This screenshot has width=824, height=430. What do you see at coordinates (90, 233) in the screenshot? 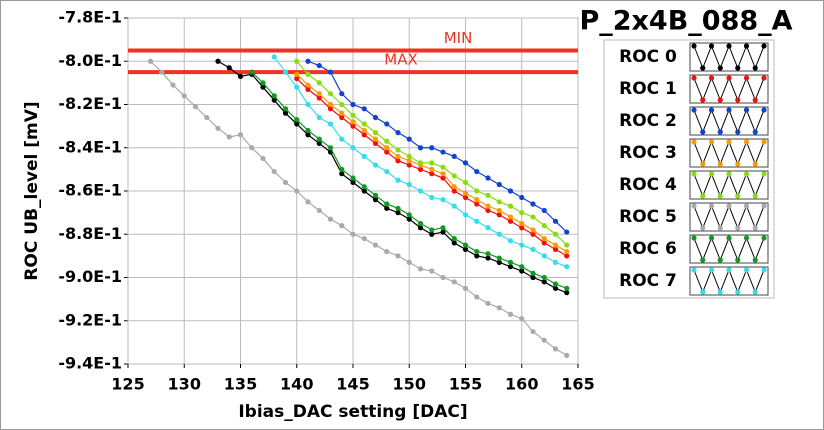
I see `y-tick-label: -8.8E-1` at bounding box center [90, 233].